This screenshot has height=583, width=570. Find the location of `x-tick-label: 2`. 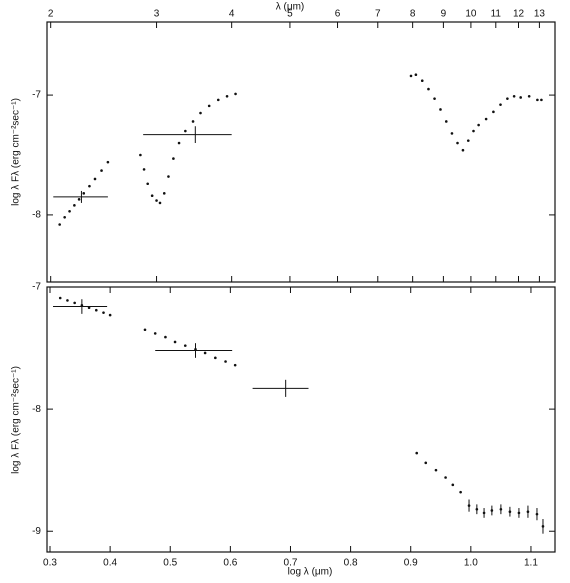

x-tick-label: 2 is located at coordinates (51, 14).